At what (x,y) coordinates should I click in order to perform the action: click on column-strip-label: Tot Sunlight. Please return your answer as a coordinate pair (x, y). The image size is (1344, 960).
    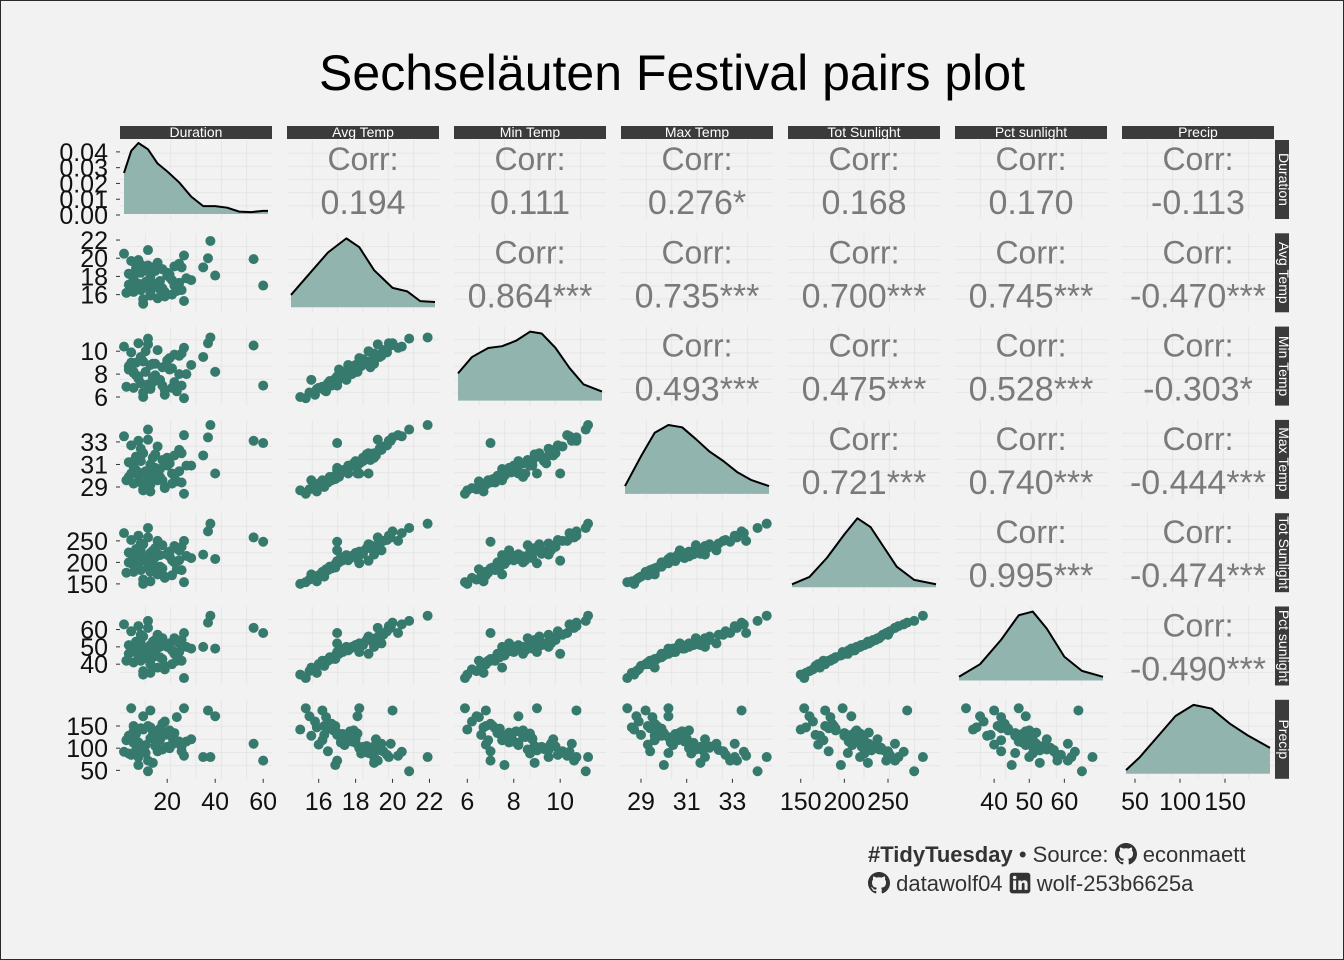
    Looking at the image, I should click on (863, 132).